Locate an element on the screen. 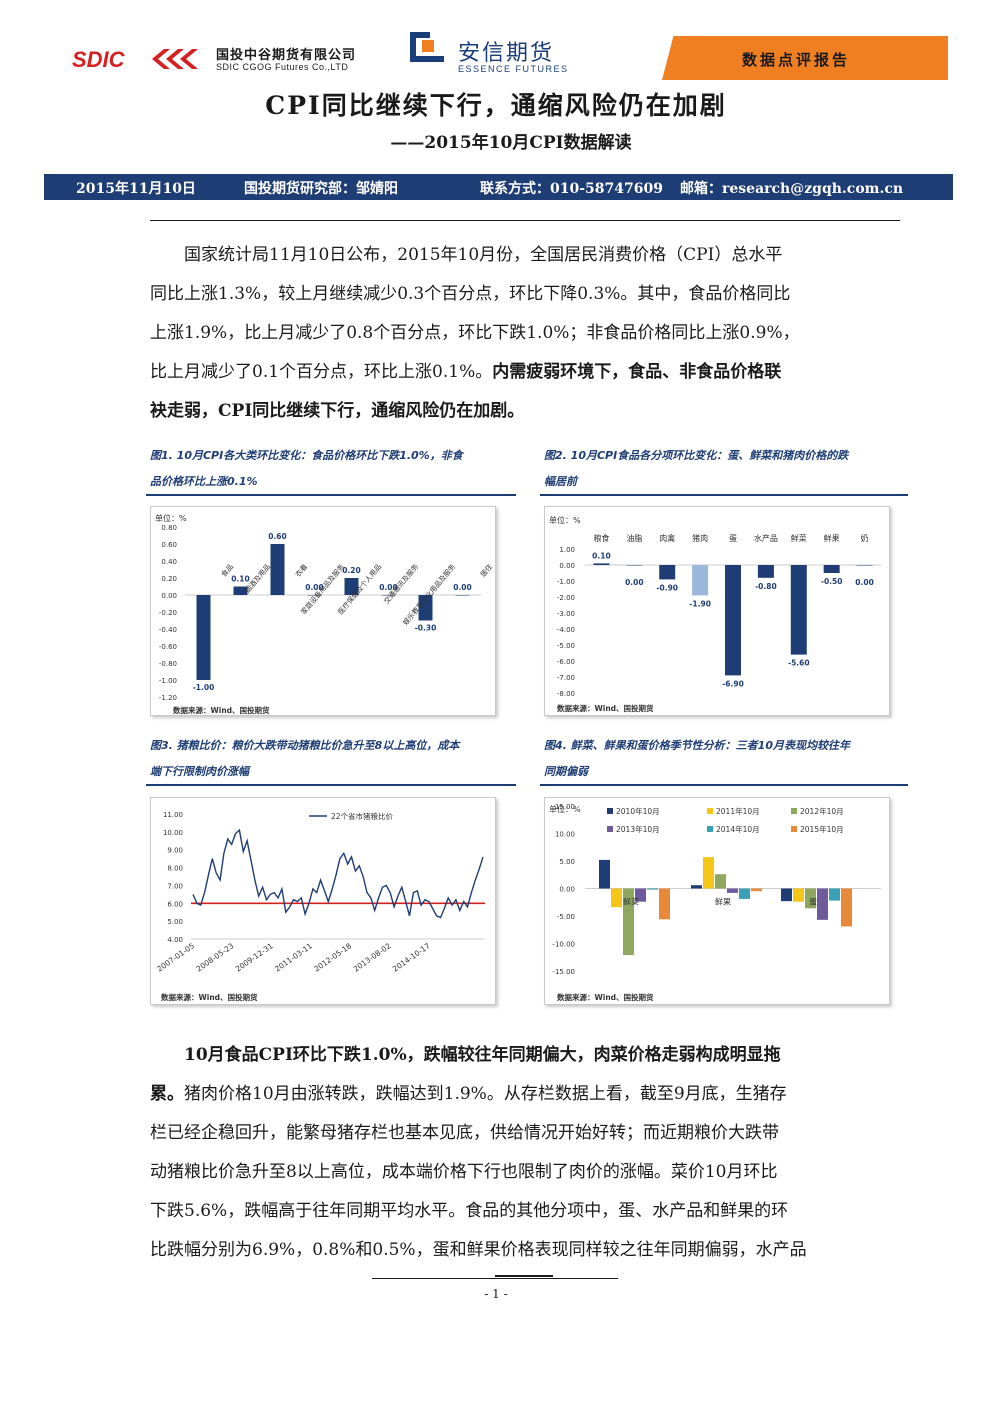 This screenshot has height=1403, width=992. paragraph-line: 下跌5.6%，跌幅高于往年同期平均水平。食品的其他分项中，蛋、水产品和鲜果的环 is located at coordinates (469, 1211).